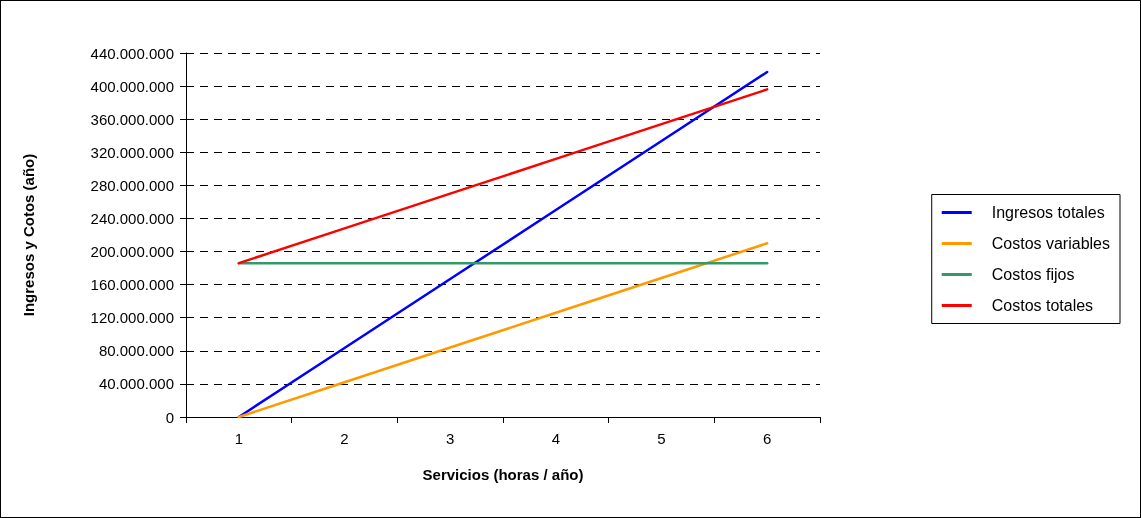 This screenshot has width=1141, height=518. Describe the element at coordinates (556, 438) in the screenshot. I see `x-tick-label: 4` at that location.